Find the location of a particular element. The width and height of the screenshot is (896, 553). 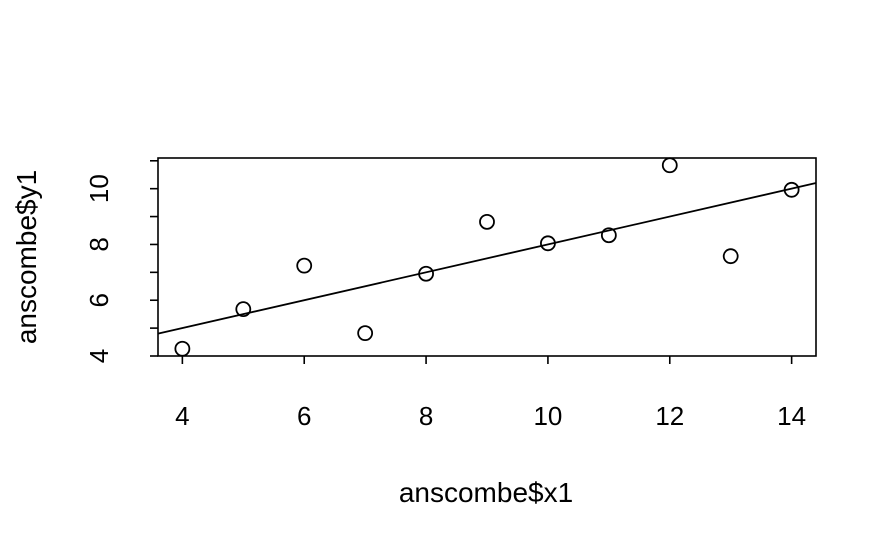

x-tick-label-4: 4 is located at coordinates (182, 416).